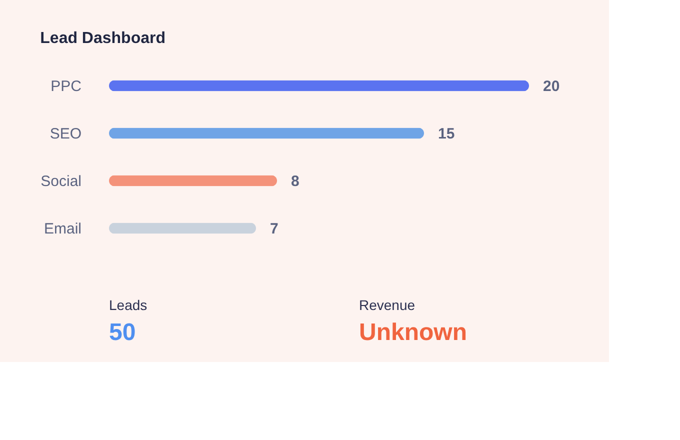  What do you see at coordinates (295, 181) in the screenshot?
I see `data-label: 8` at bounding box center [295, 181].